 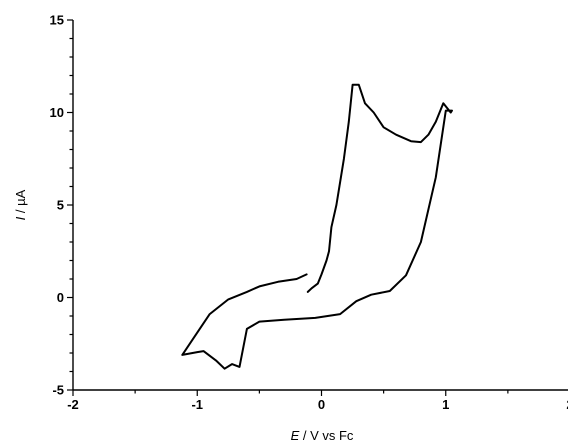 What do you see at coordinates (197, 404) in the screenshot?
I see `x-tick-label: -1` at bounding box center [197, 404].